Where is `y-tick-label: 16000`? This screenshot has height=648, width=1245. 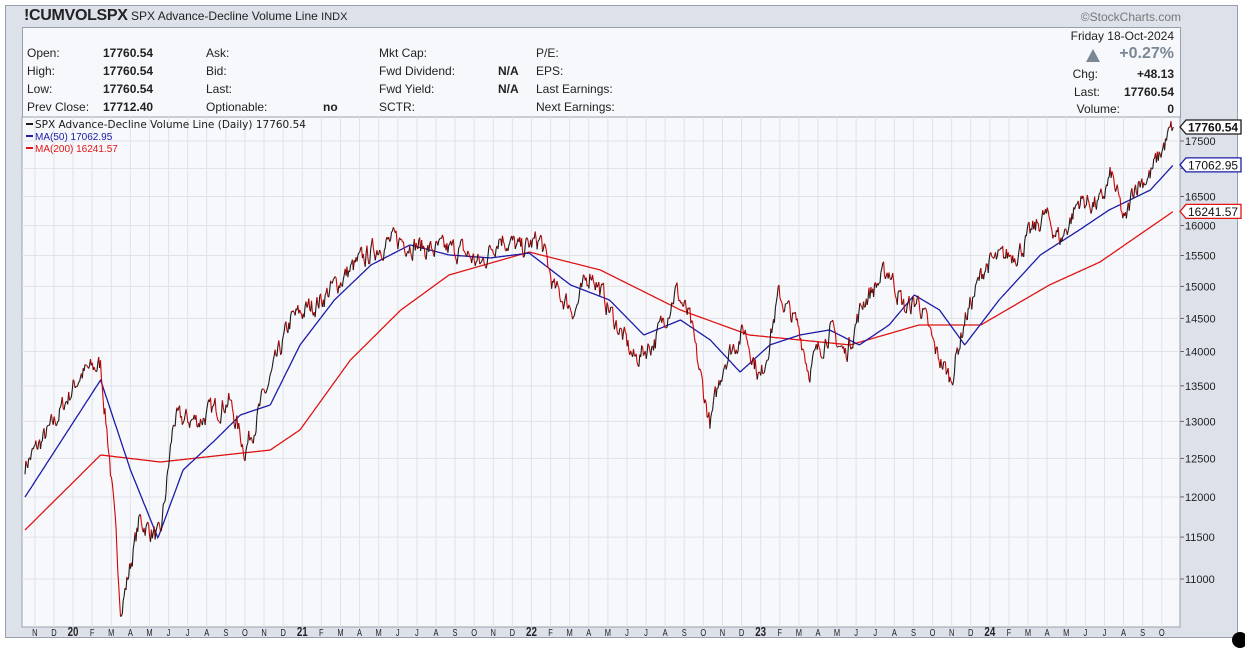
y-tick-label: 16000 is located at coordinates (1200, 227).